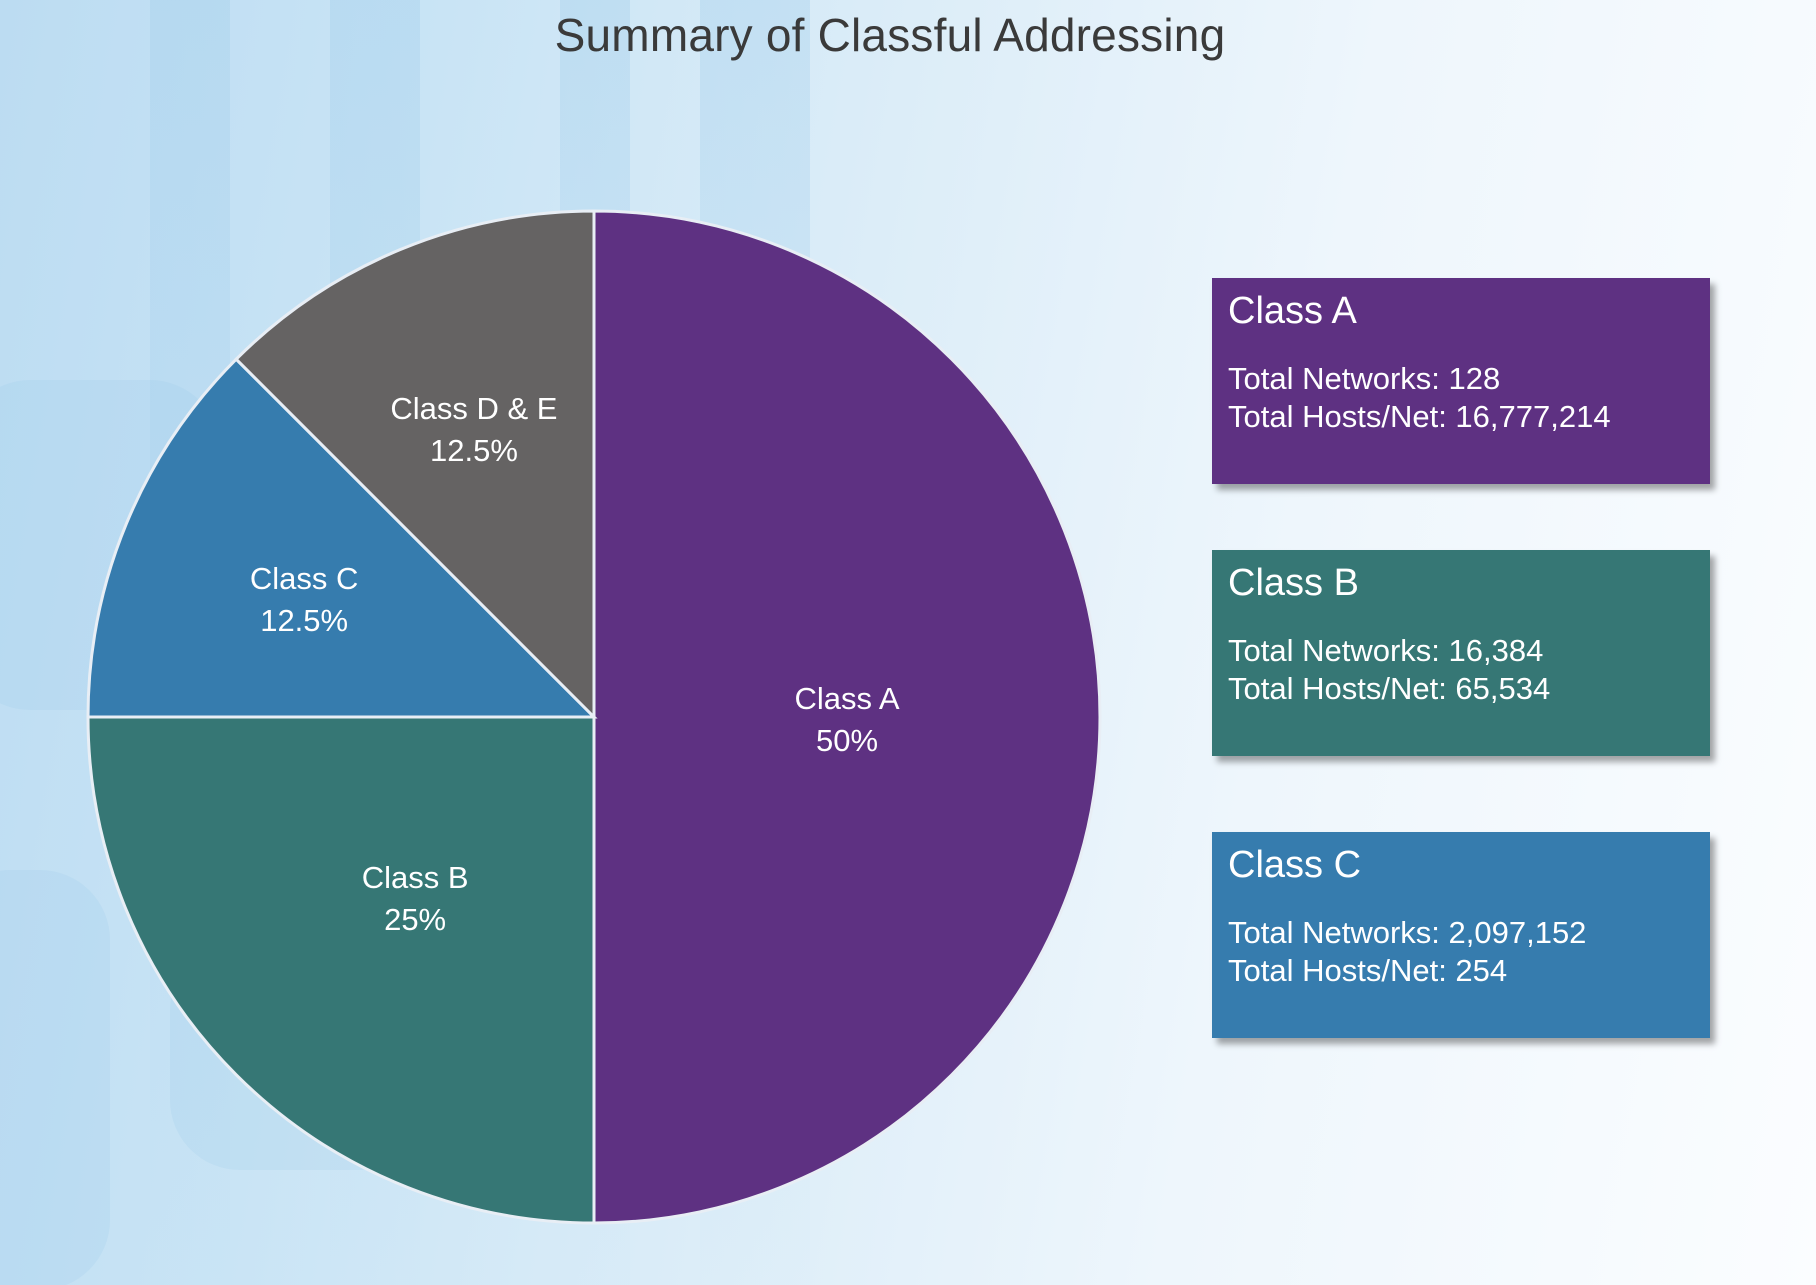 This screenshot has width=1816, height=1285. I want to click on pie-slice-class-d-e, so click(415, 465).